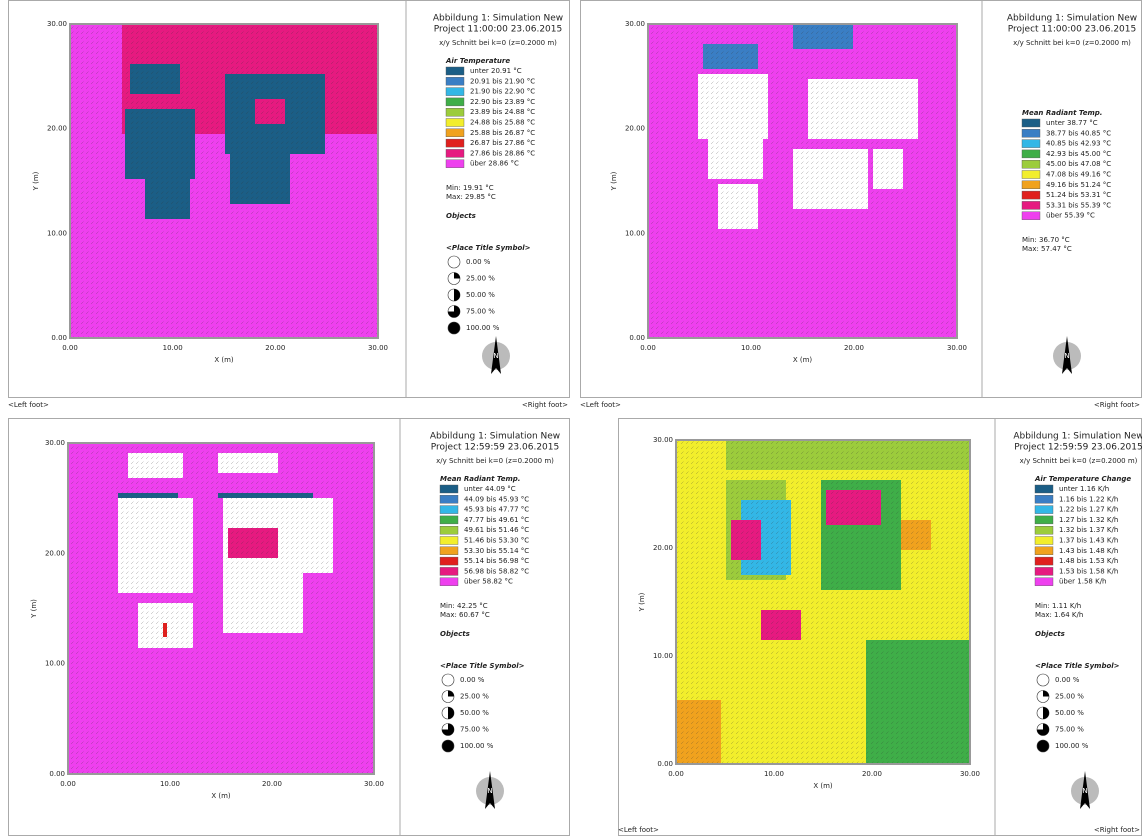 Image resolution: width=1142 pixels, height=836 pixels. I want to click on legend-label: über 28.86 °C, so click(494, 164).